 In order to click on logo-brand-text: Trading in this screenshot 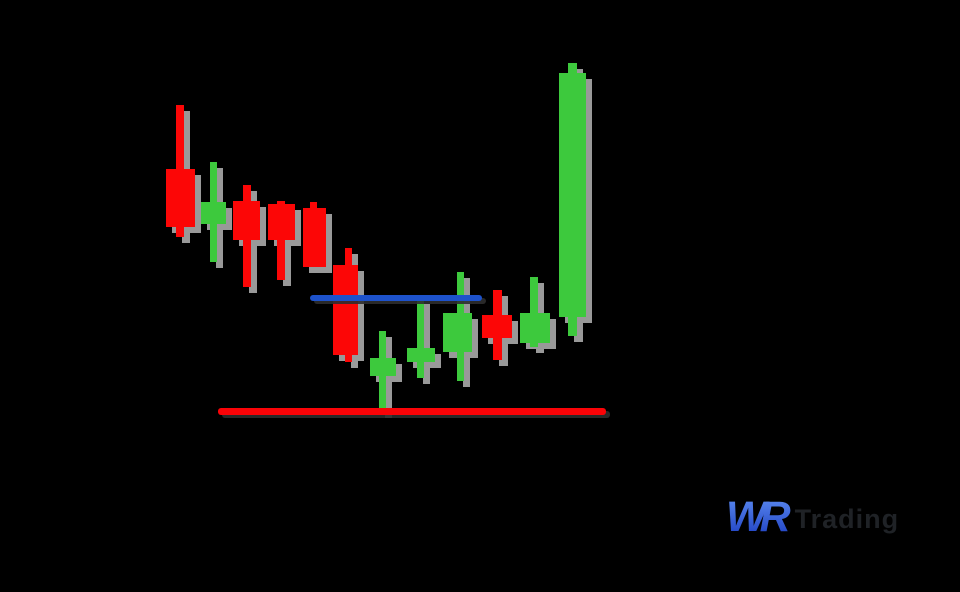, I will do `click(847, 519)`.